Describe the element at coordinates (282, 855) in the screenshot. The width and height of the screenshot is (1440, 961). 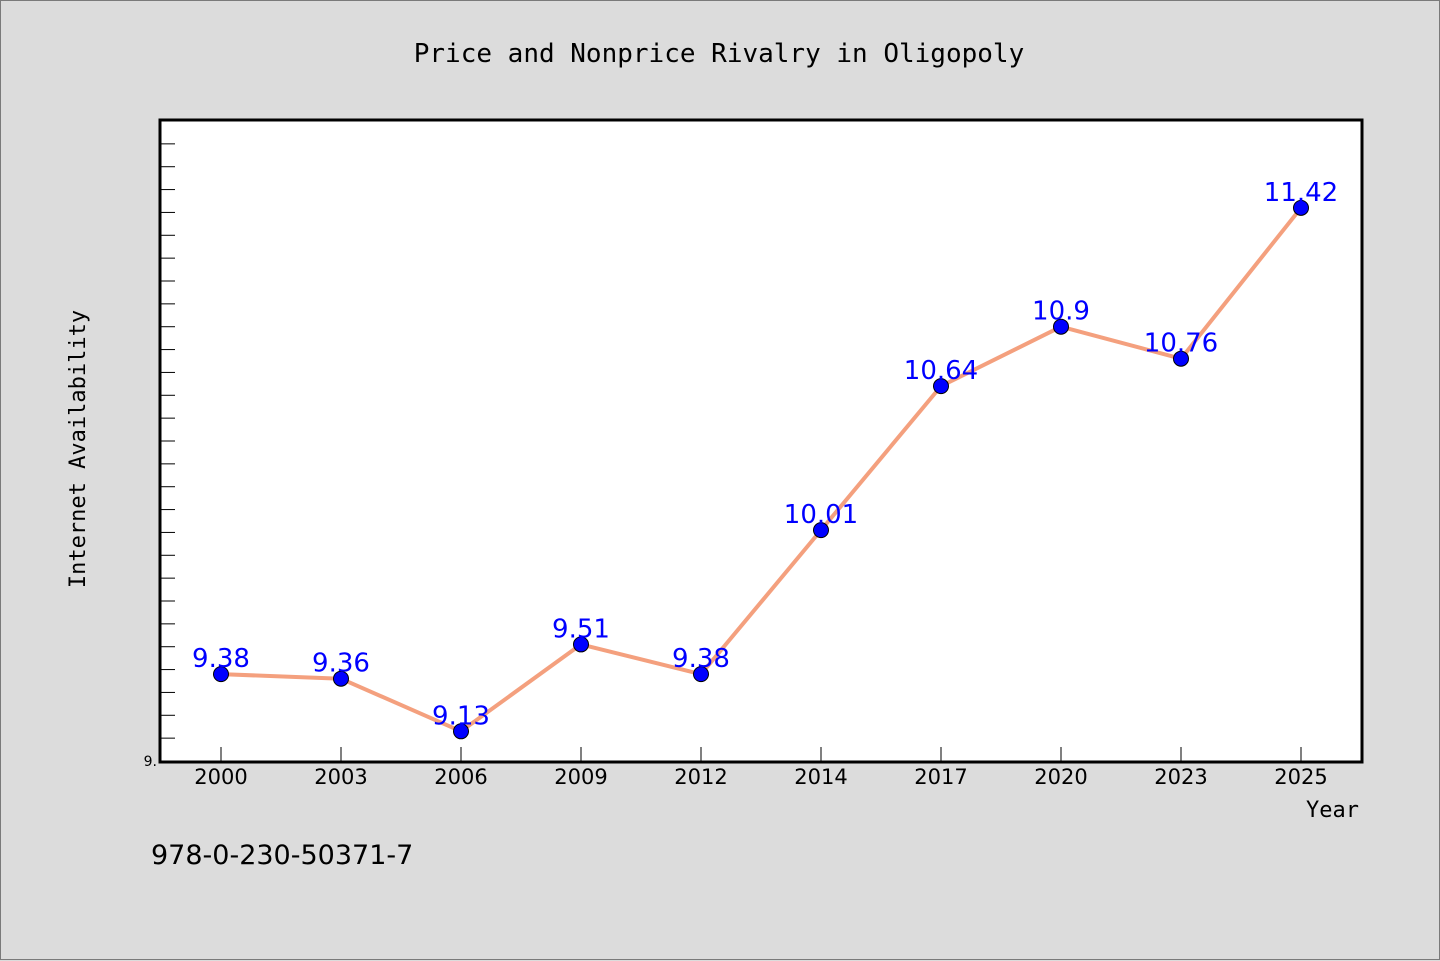
I see `caption-text: 978-0-230-50371-7` at that location.